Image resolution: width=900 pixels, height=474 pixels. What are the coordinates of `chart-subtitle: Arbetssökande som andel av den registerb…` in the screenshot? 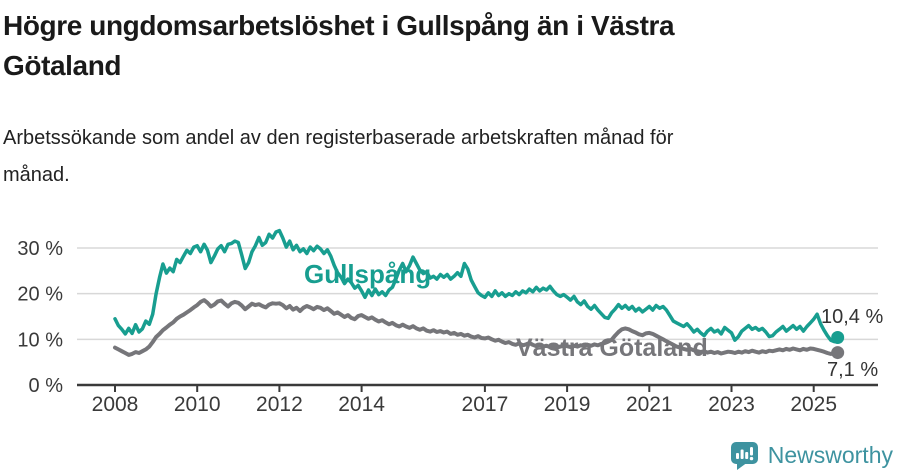 It's located at (433, 157).